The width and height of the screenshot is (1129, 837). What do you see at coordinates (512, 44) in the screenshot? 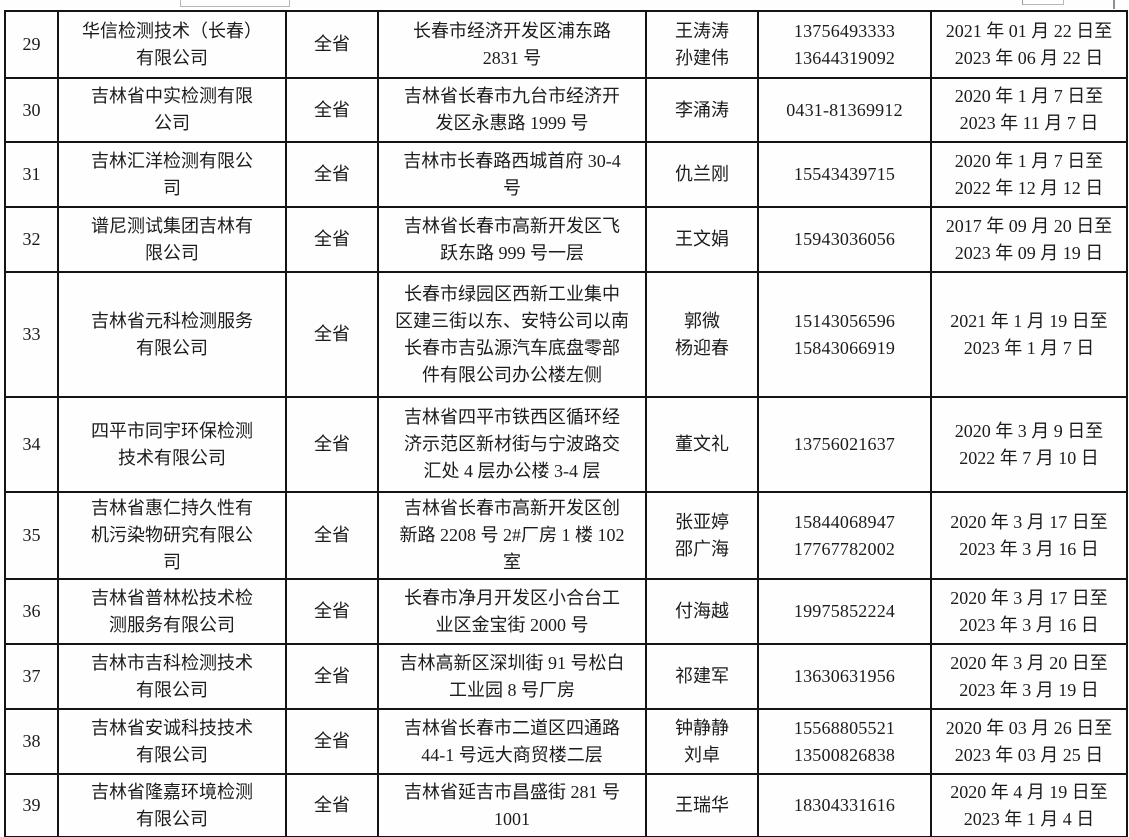
I see `address-cell: 长春市经济开发区浦东路 2831 号` at bounding box center [512, 44].